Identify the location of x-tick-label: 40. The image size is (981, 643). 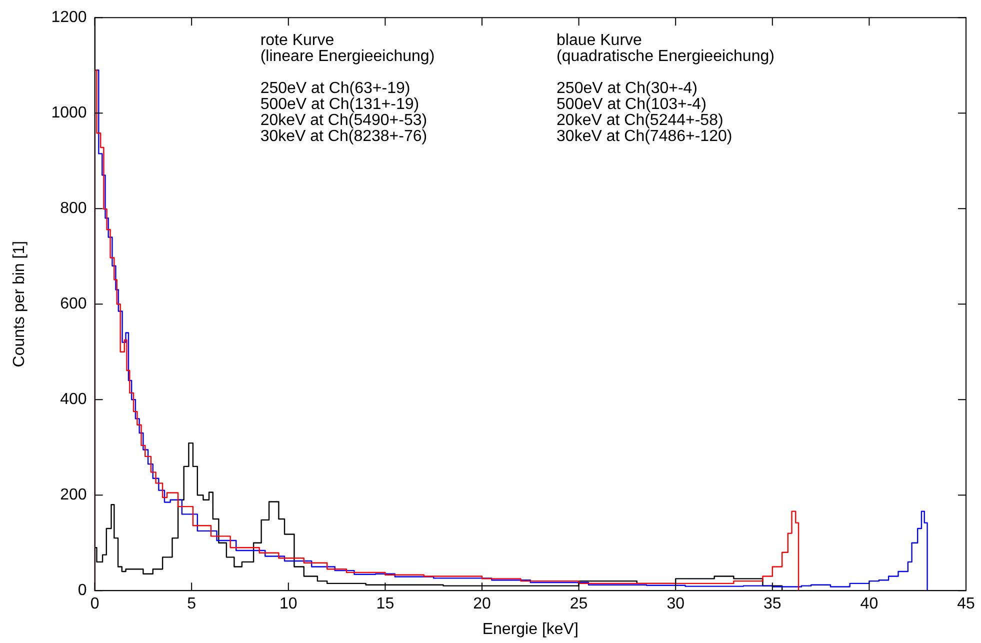
(869, 604).